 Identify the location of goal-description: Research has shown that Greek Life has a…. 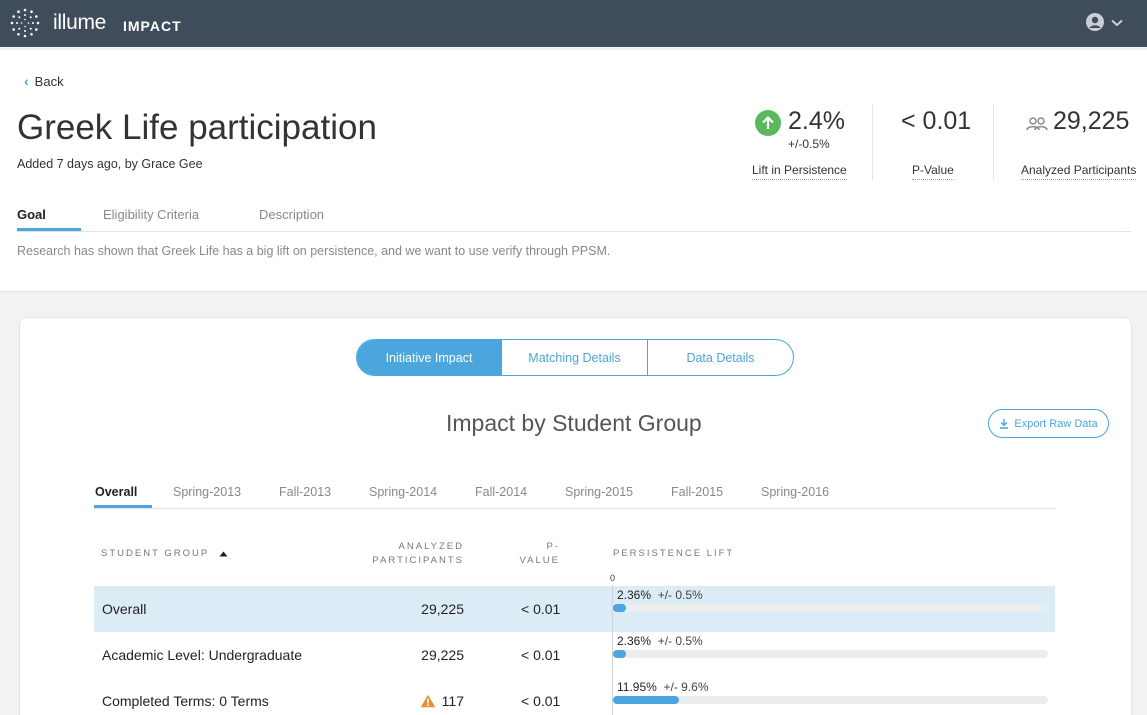
(314, 251).